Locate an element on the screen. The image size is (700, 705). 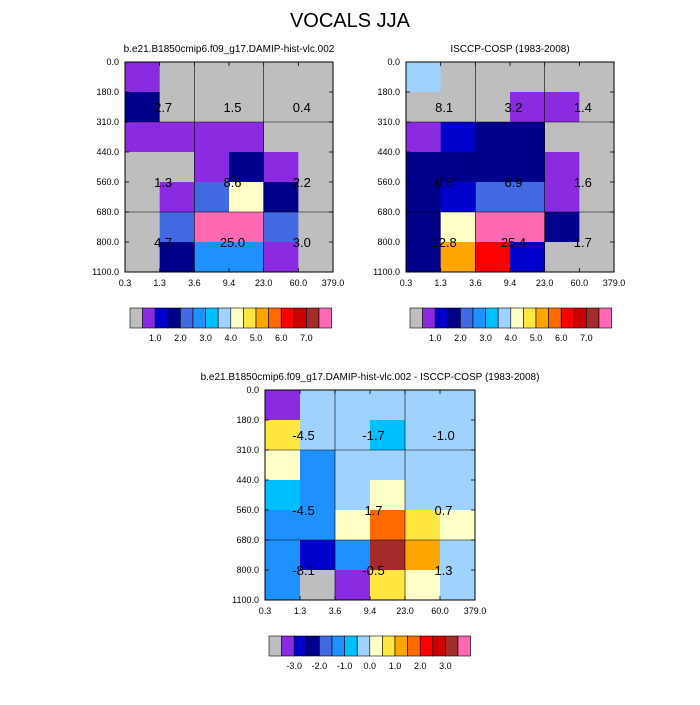
y-tick-label: 440.0 is located at coordinates (107, 152).